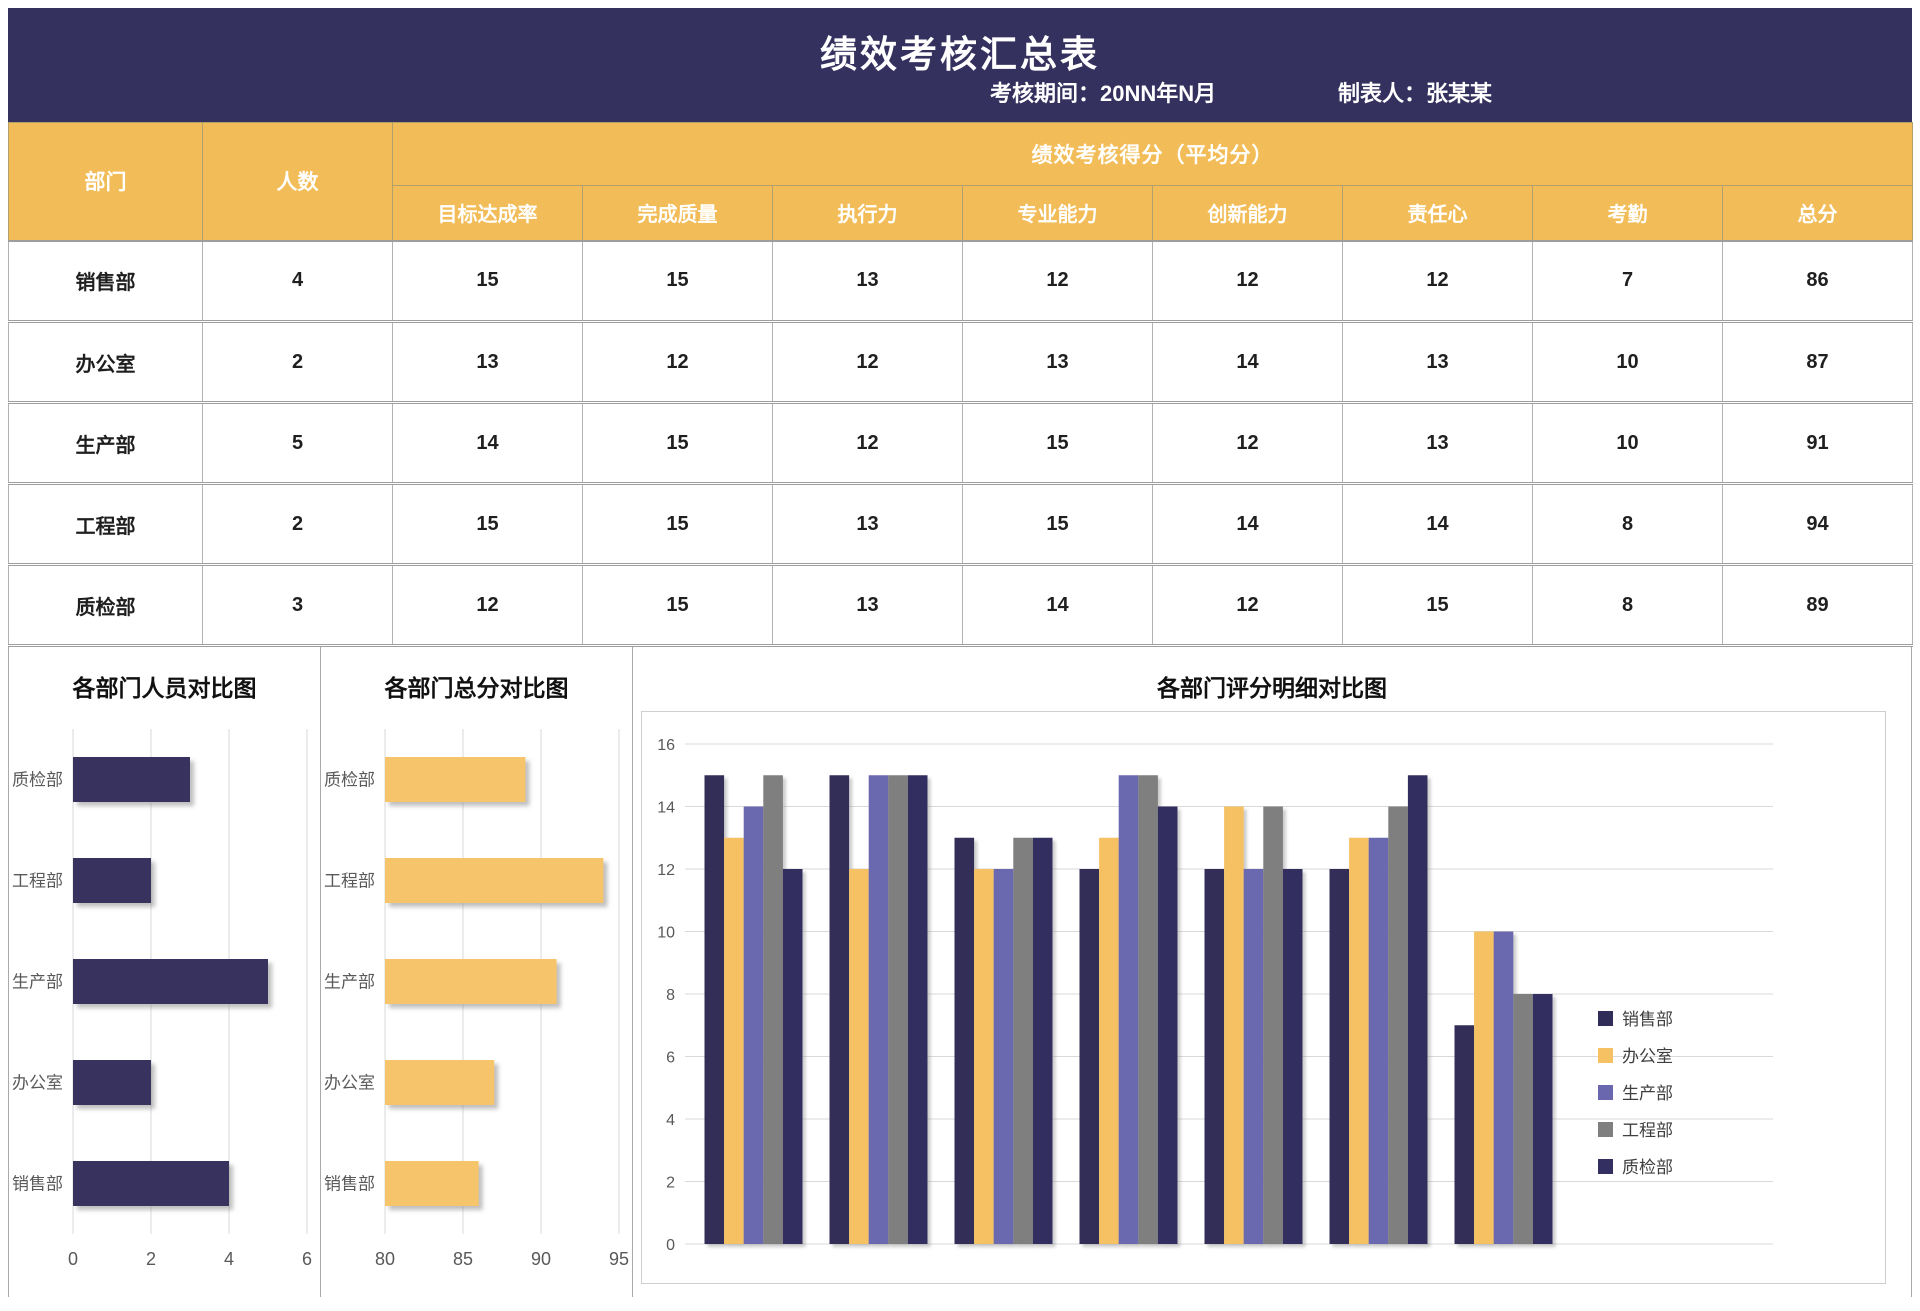 This screenshot has width=1920, height=1311. I want to click on bar-工程部-考勤, so click(1523, 1119).